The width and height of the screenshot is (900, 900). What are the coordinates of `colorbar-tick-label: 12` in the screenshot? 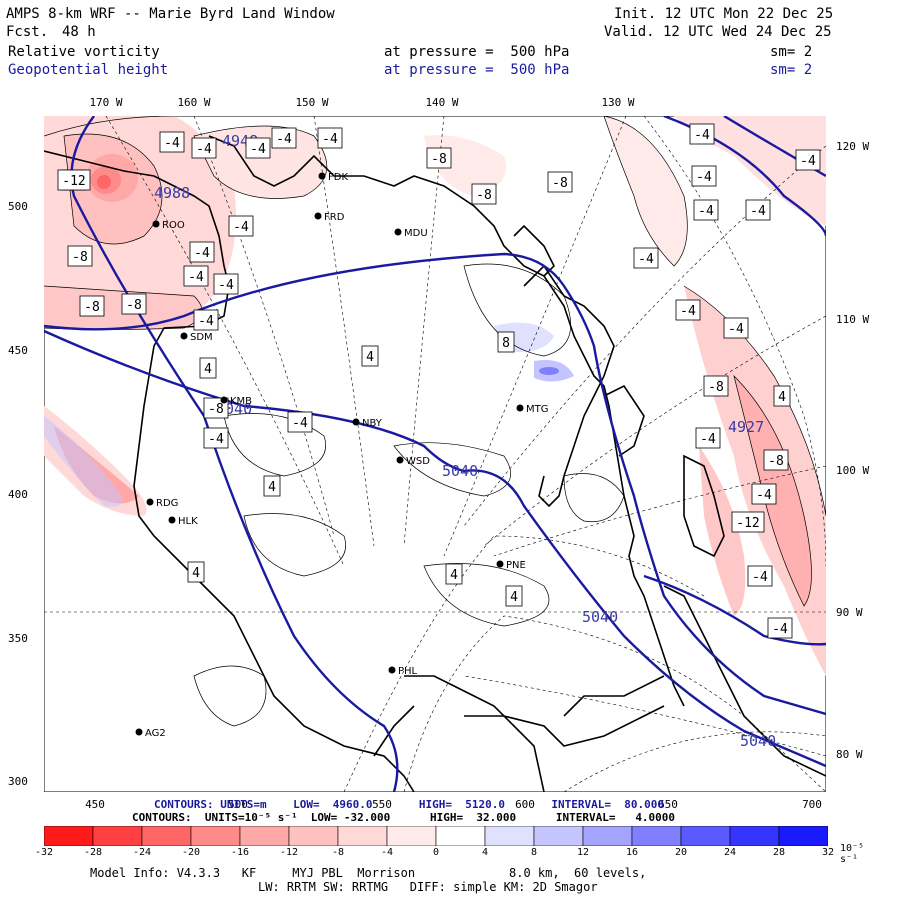 It's located at (583, 852).